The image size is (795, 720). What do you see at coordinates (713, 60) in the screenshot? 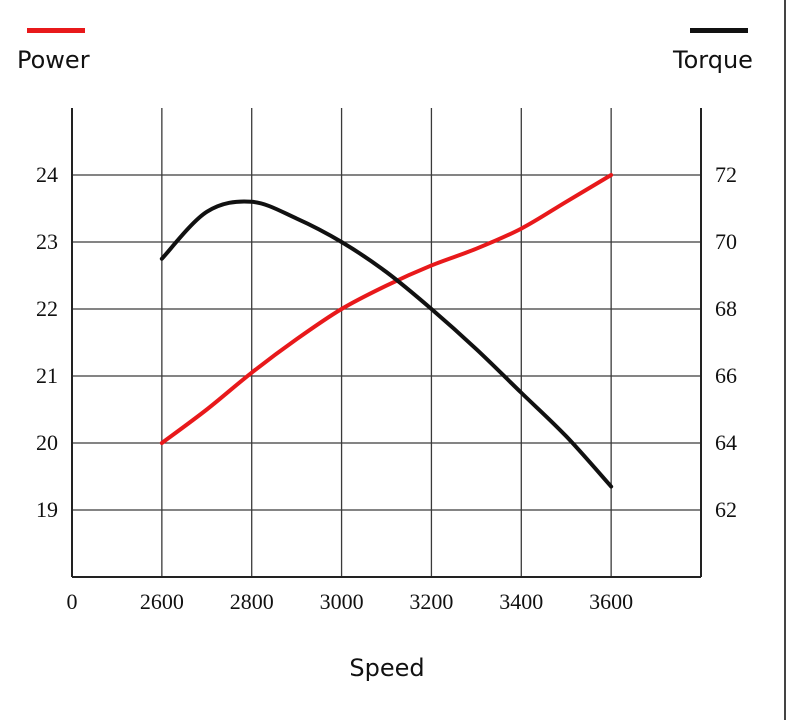
I see `legend-label-torque: Torque` at bounding box center [713, 60].